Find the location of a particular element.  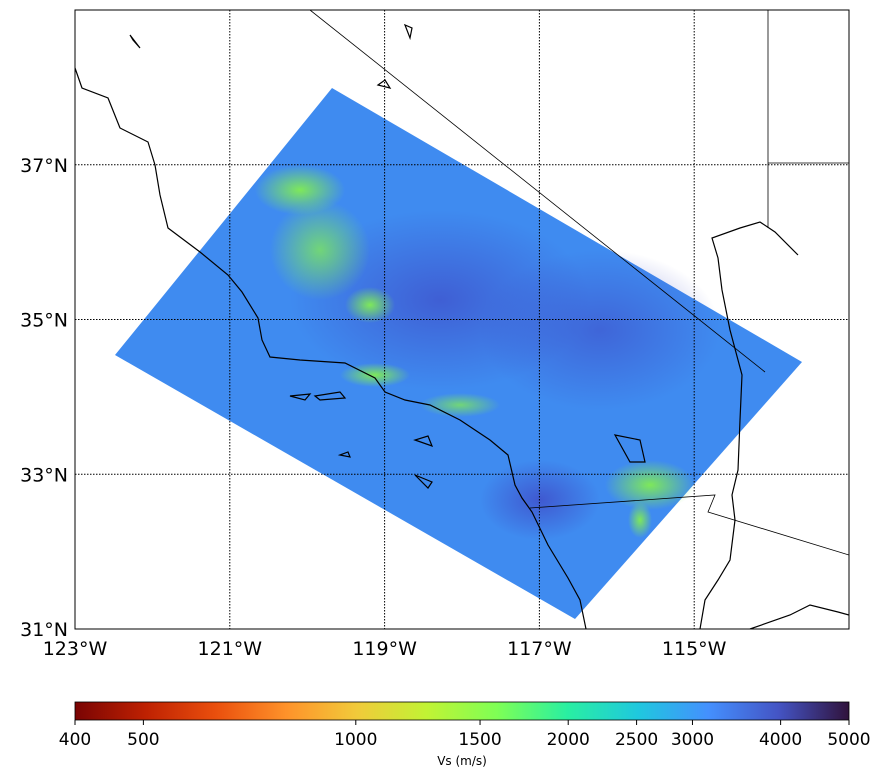

y-tick-label: 37°N is located at coordinates (44, 166).